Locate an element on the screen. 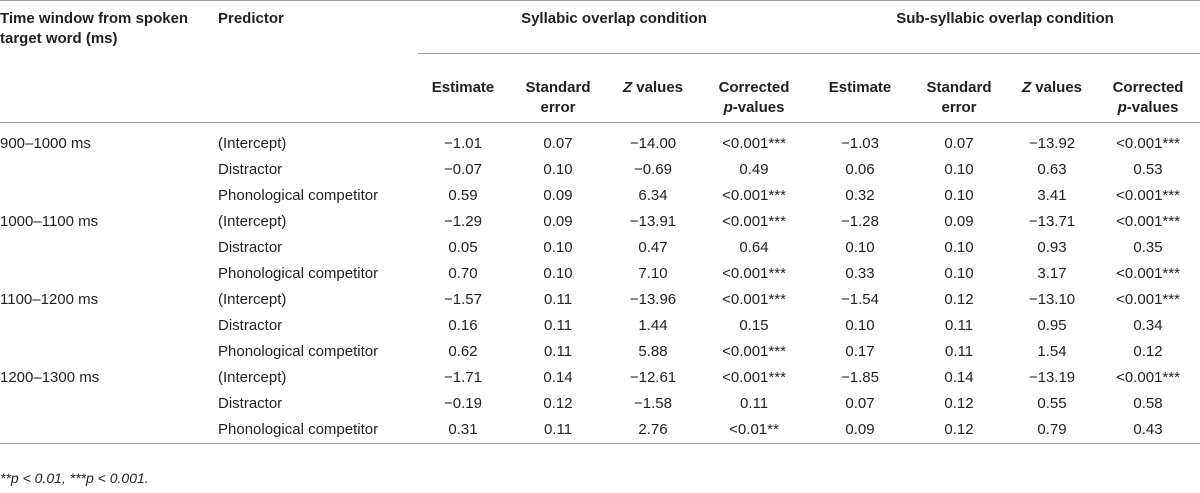 This screenshot has width=1200, height=493. cell-syllabic-z-value: 7.10 is located at coordinates (653, 273).